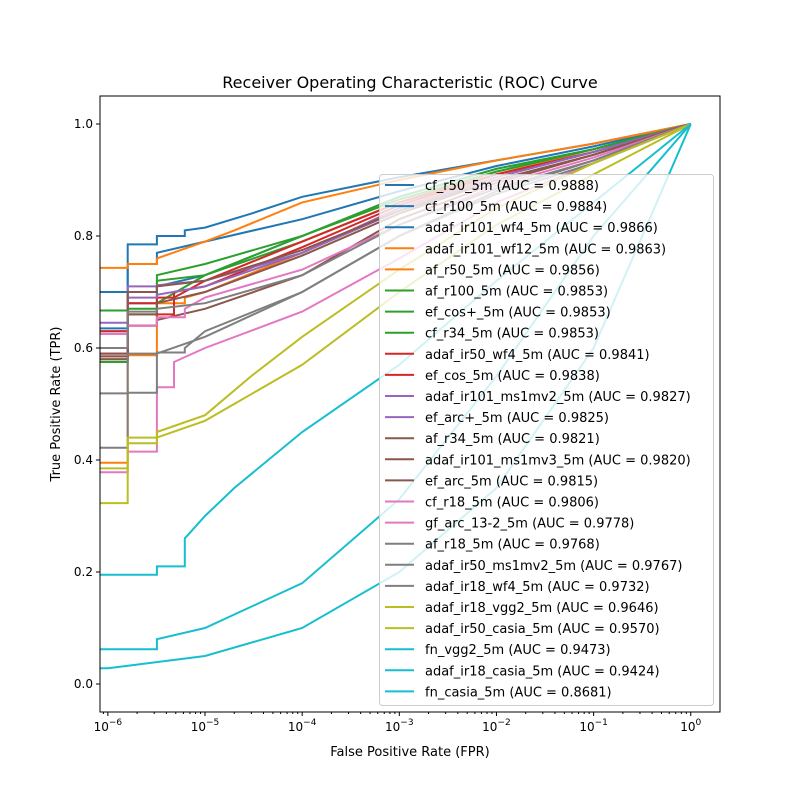  I want to click on y-tick-label: 0.0, so click(83, 684).